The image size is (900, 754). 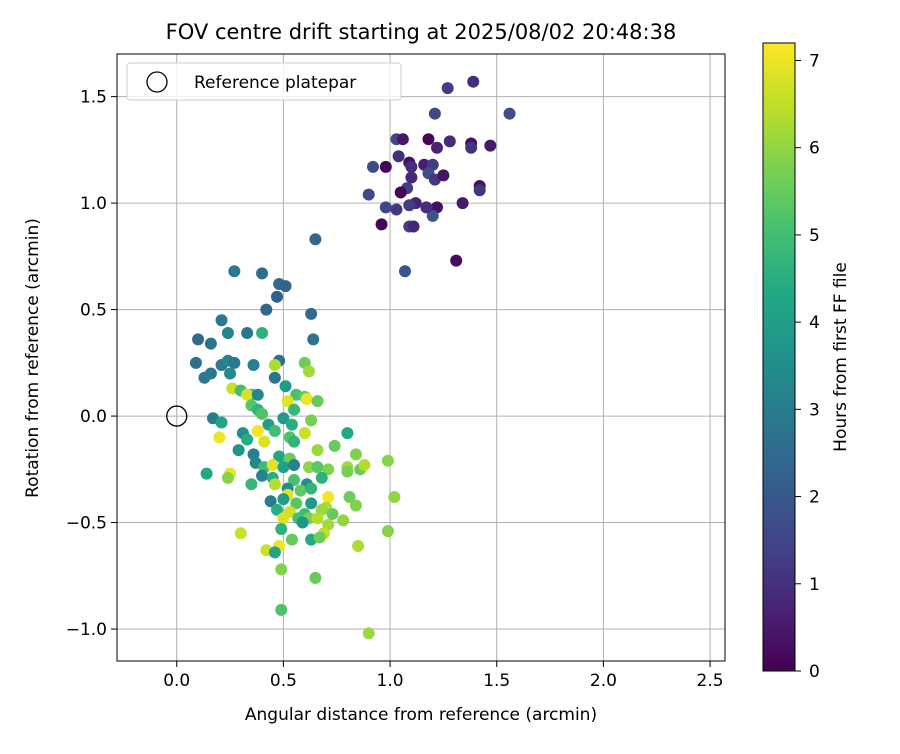 I want to click on colorbar-label: Hours from first FF file, so click(x=841, y=357).